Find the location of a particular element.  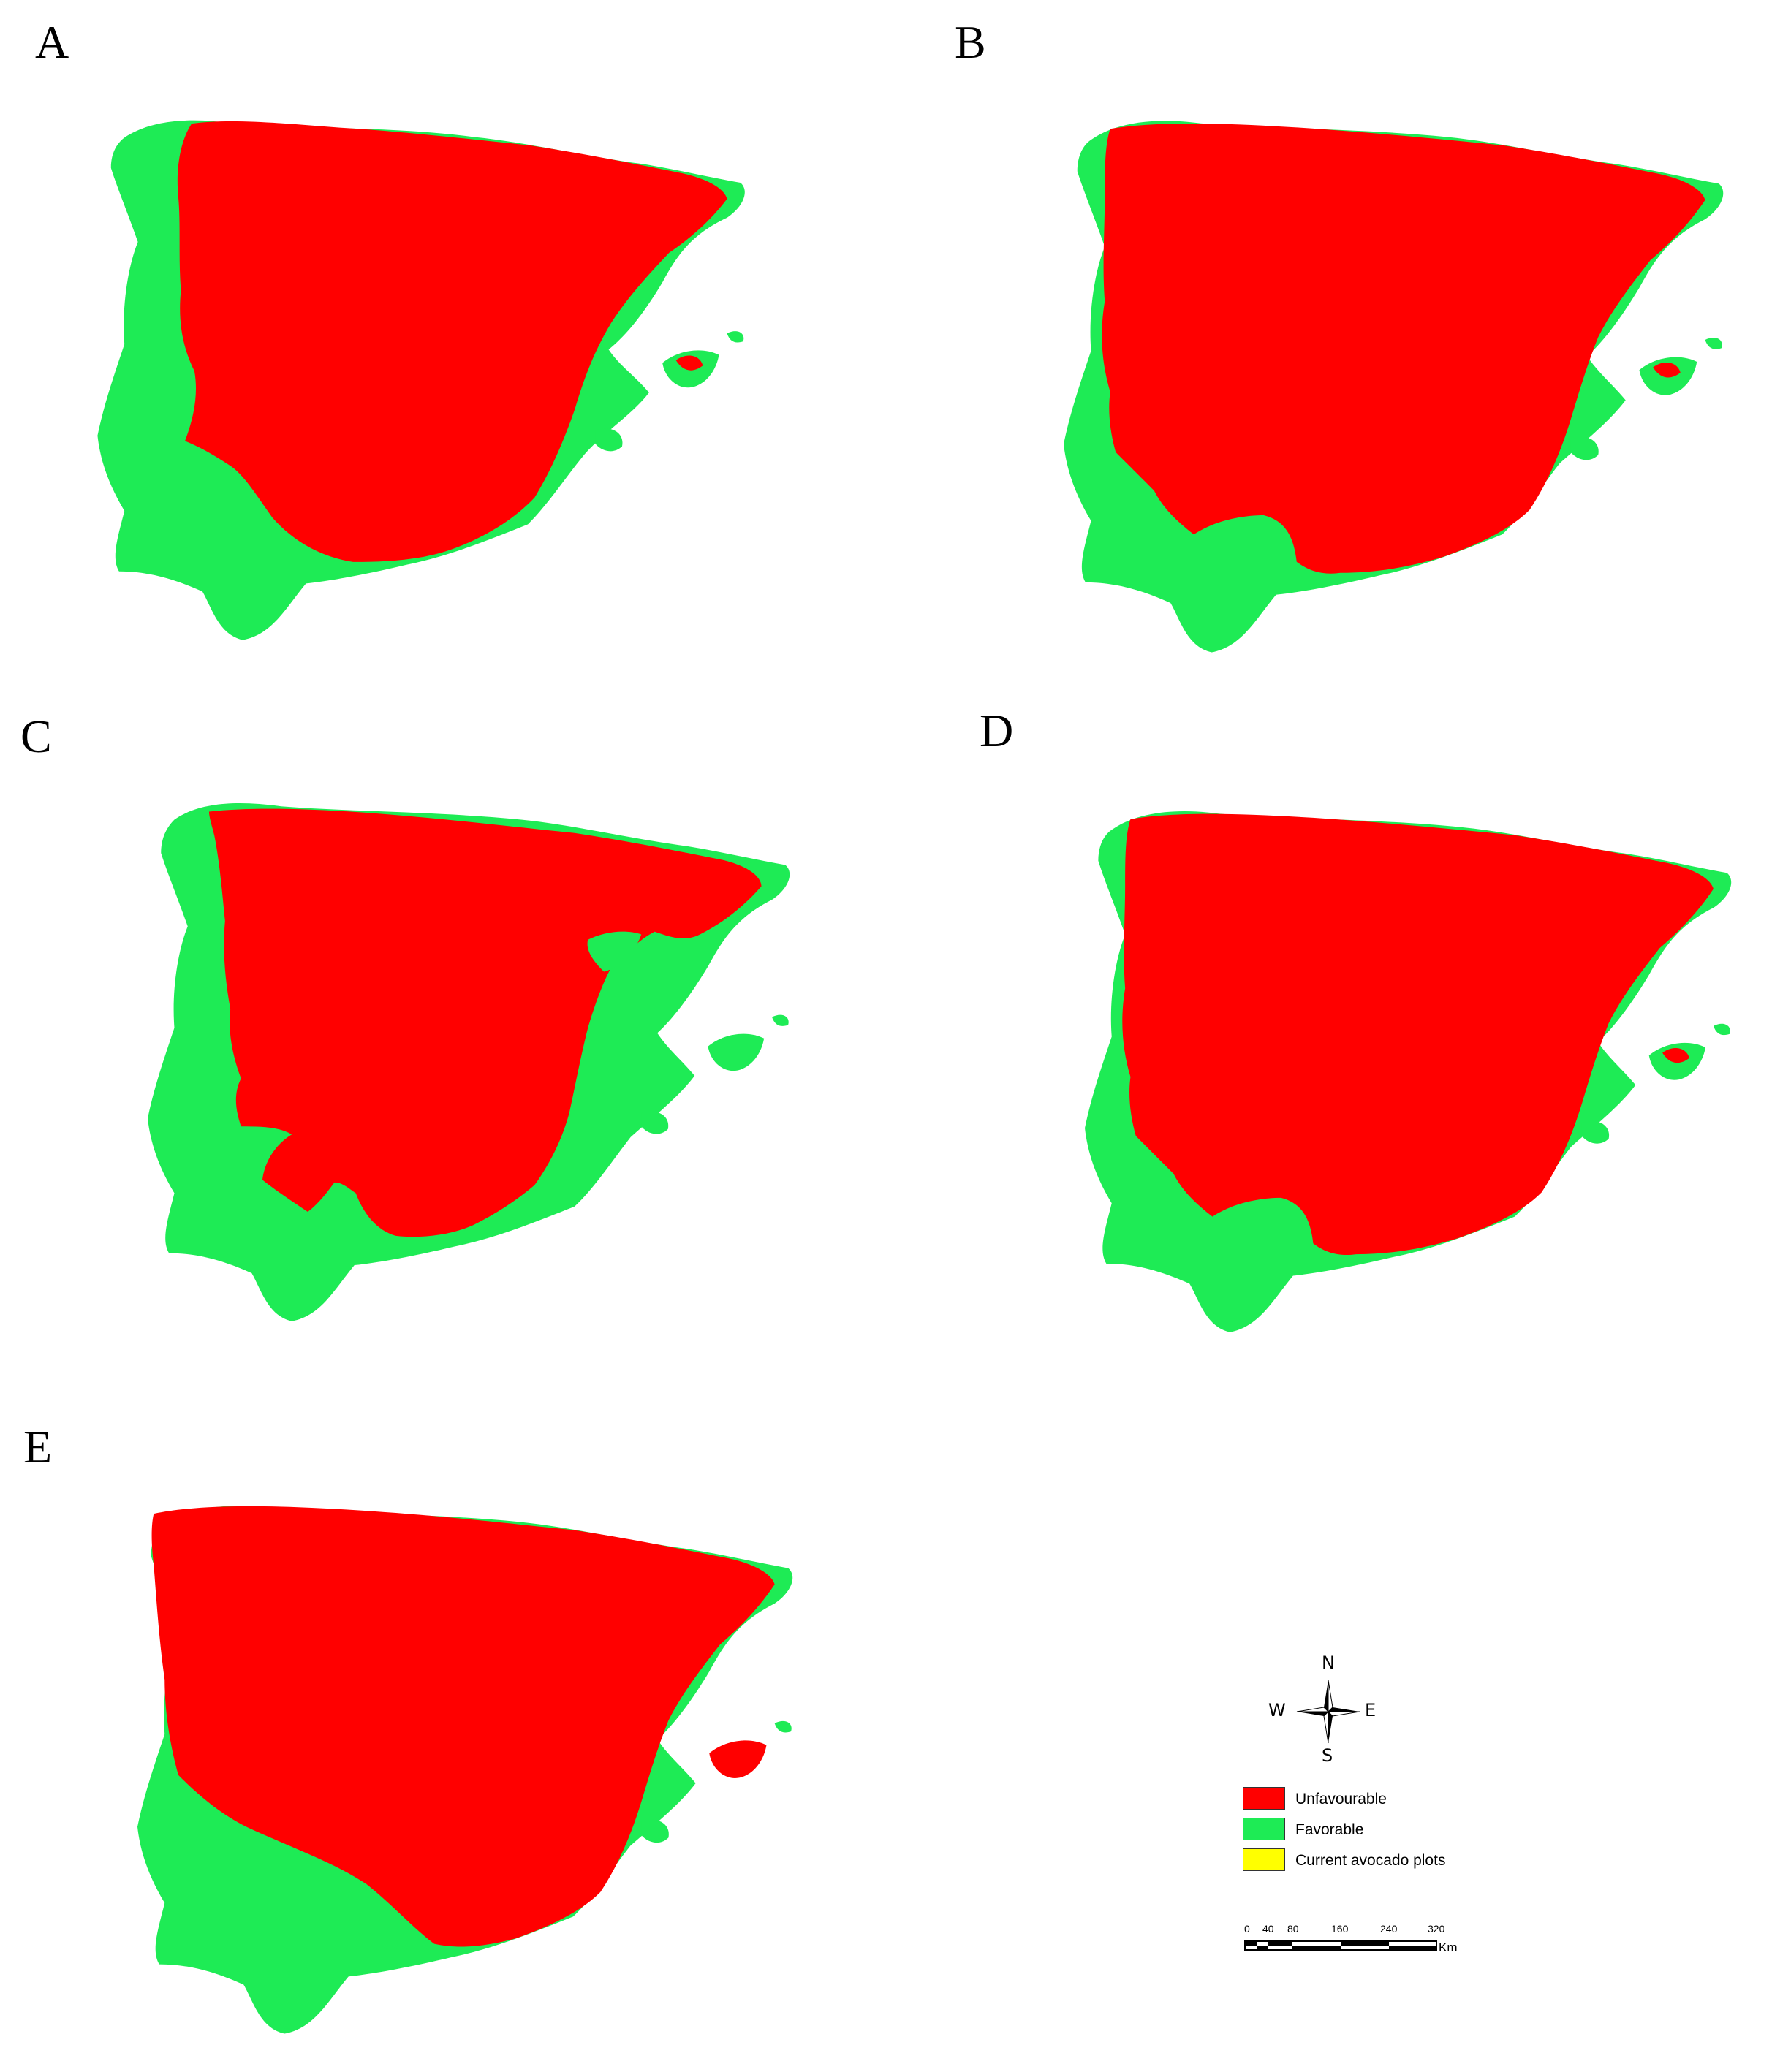

map-panel-c is located at coordinates (469, 1062).